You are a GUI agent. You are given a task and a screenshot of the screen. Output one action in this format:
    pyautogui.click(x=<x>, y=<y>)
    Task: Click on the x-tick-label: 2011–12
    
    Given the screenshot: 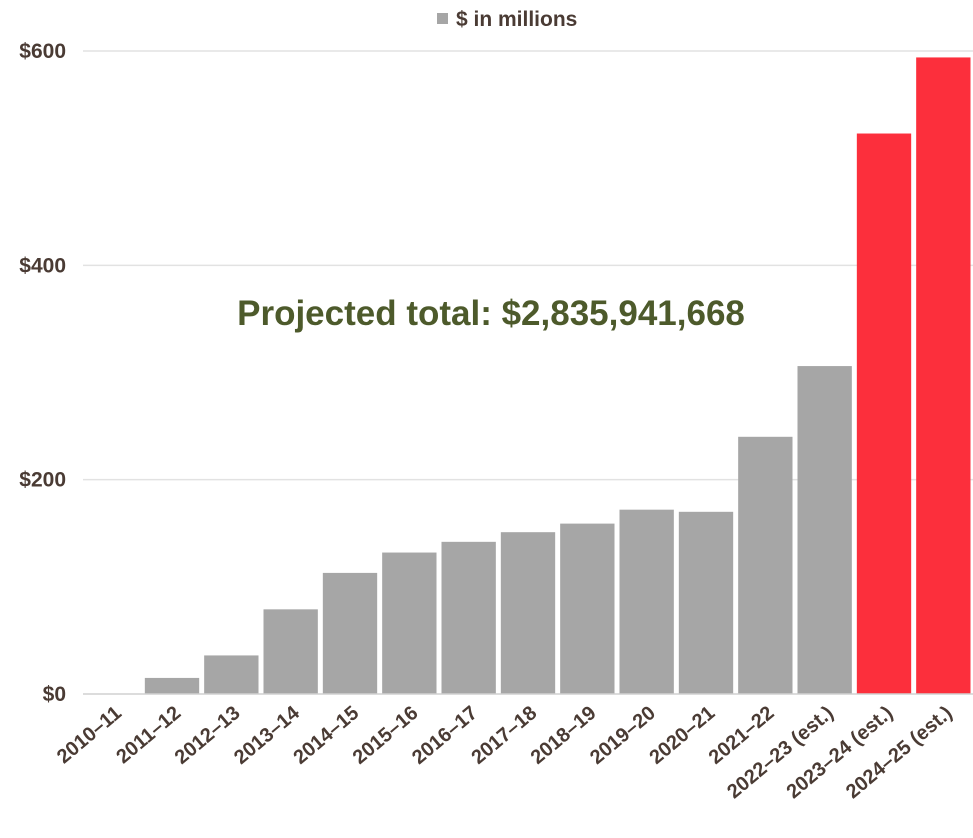 What is the action you would take?
    pyautogui.click(x=148, y=735)
    